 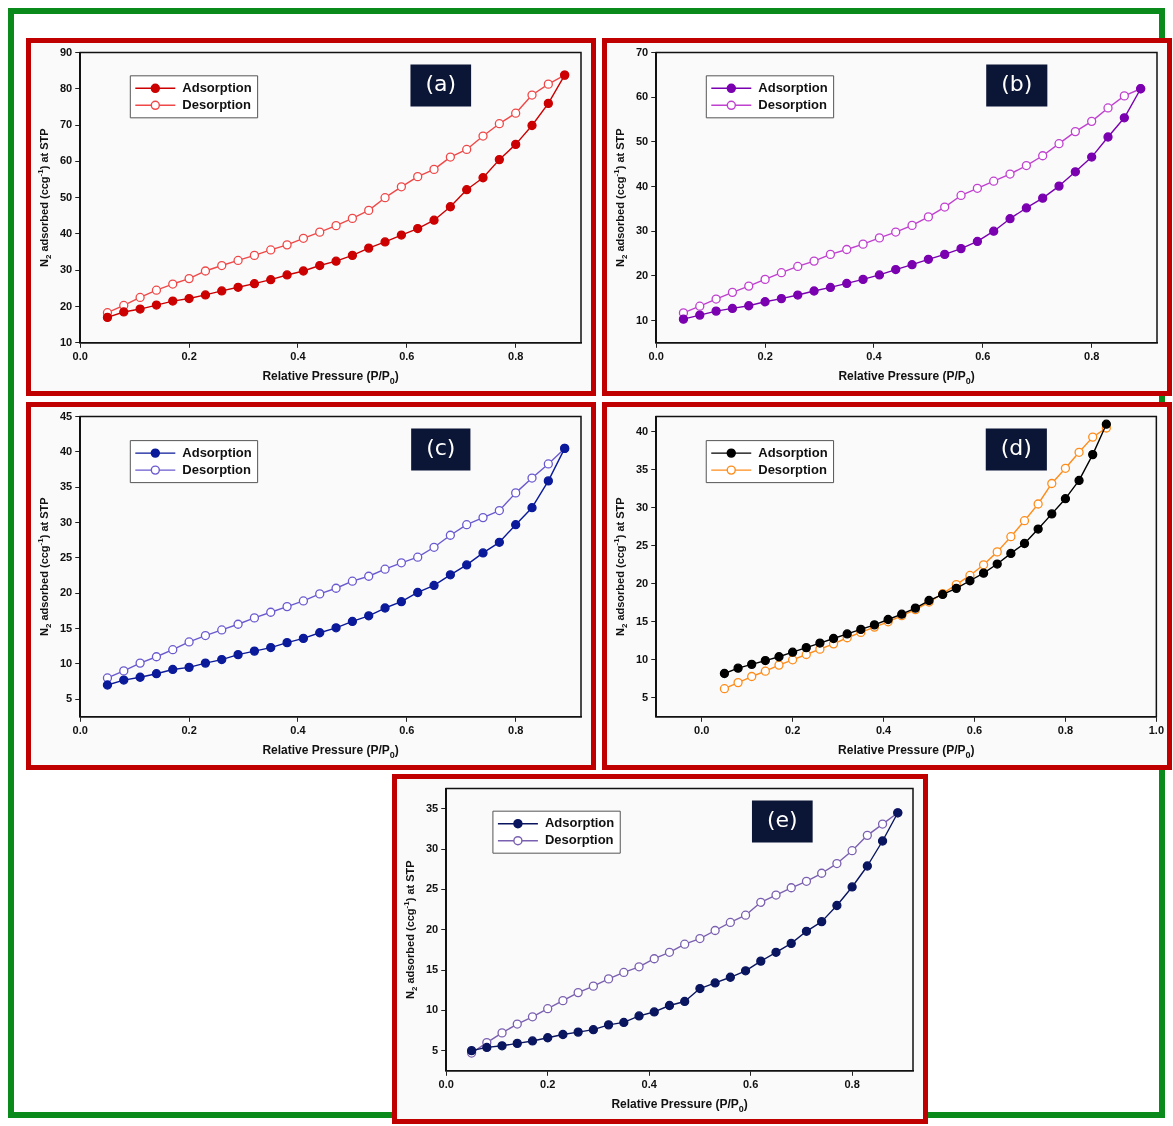 I want to click on x-tick-label: 0.8, so click(x=852, y=1084).